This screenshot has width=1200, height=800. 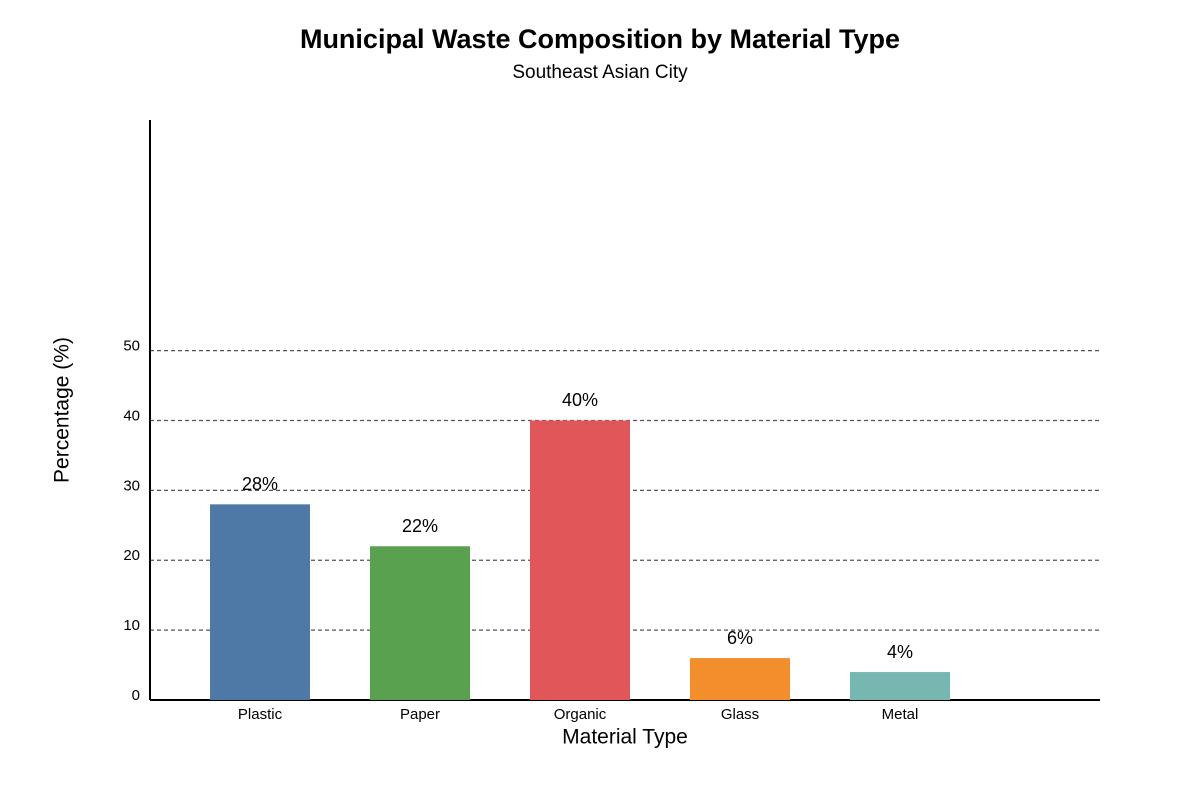 I want to click on x-axis-label: Material Type, so click(x=625, y=737).